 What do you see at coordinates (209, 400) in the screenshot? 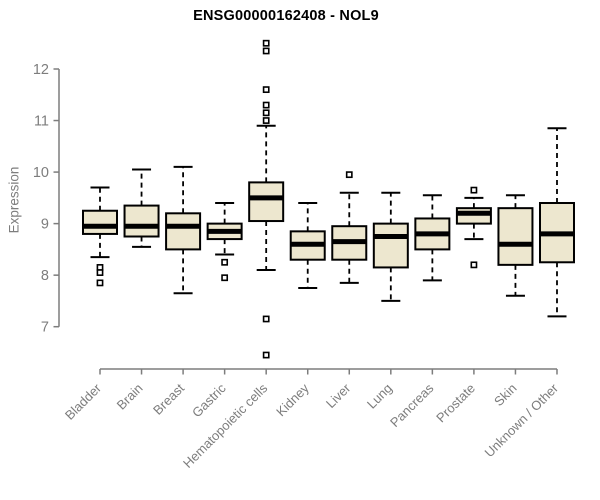
I see `x-tick-label: Gastric` at bounding box center [209, 400].